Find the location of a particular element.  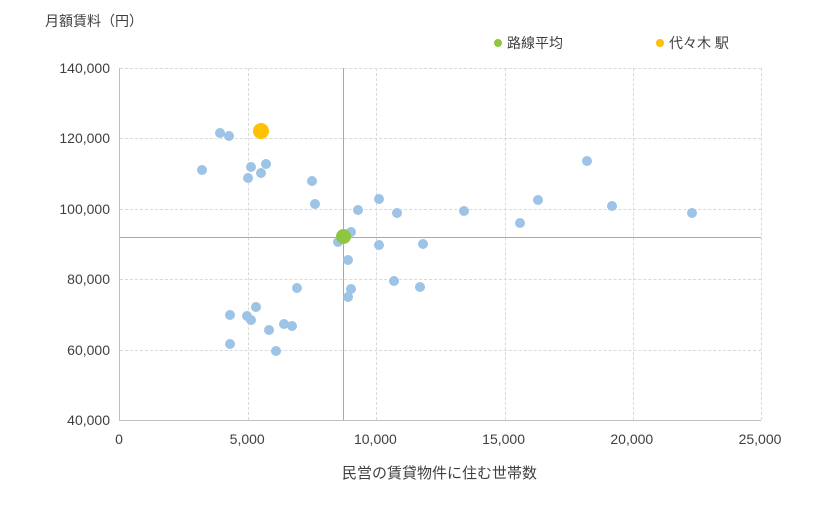

x-axis-title: 民営の賃貸物件に住む世帯数 is located at coordinates (439, 473).